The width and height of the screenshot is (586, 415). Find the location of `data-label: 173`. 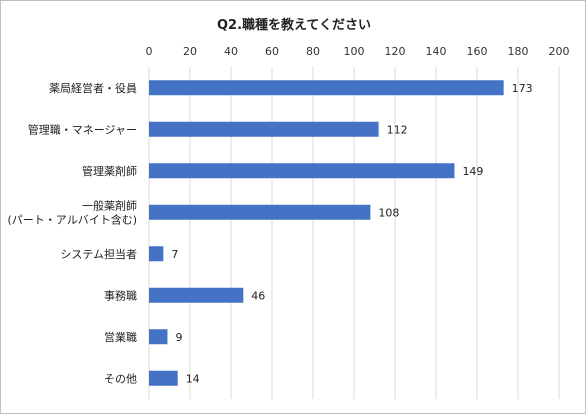

data-label: 173 is located at coordinates (522, 88).